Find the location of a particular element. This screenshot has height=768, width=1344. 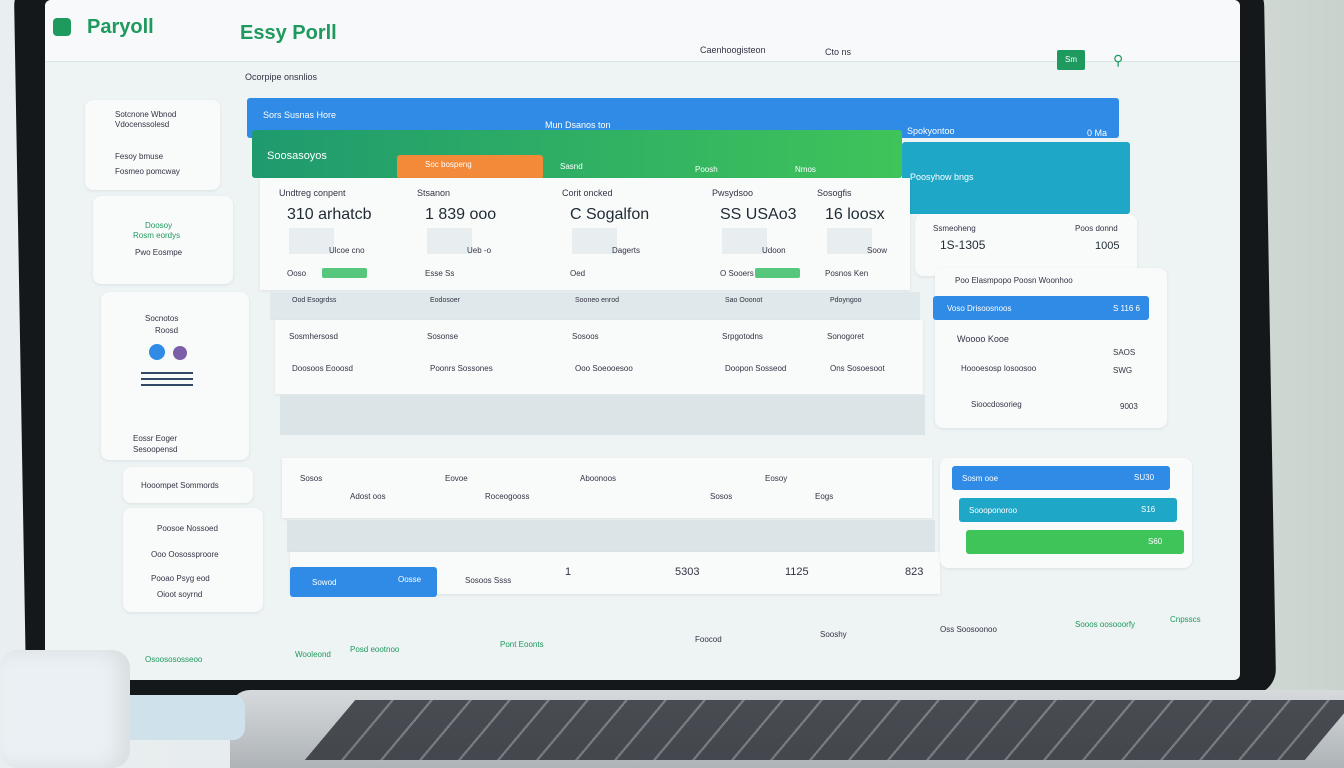

primary-button: Sowod Oosse is located at coordinates (363, 582).